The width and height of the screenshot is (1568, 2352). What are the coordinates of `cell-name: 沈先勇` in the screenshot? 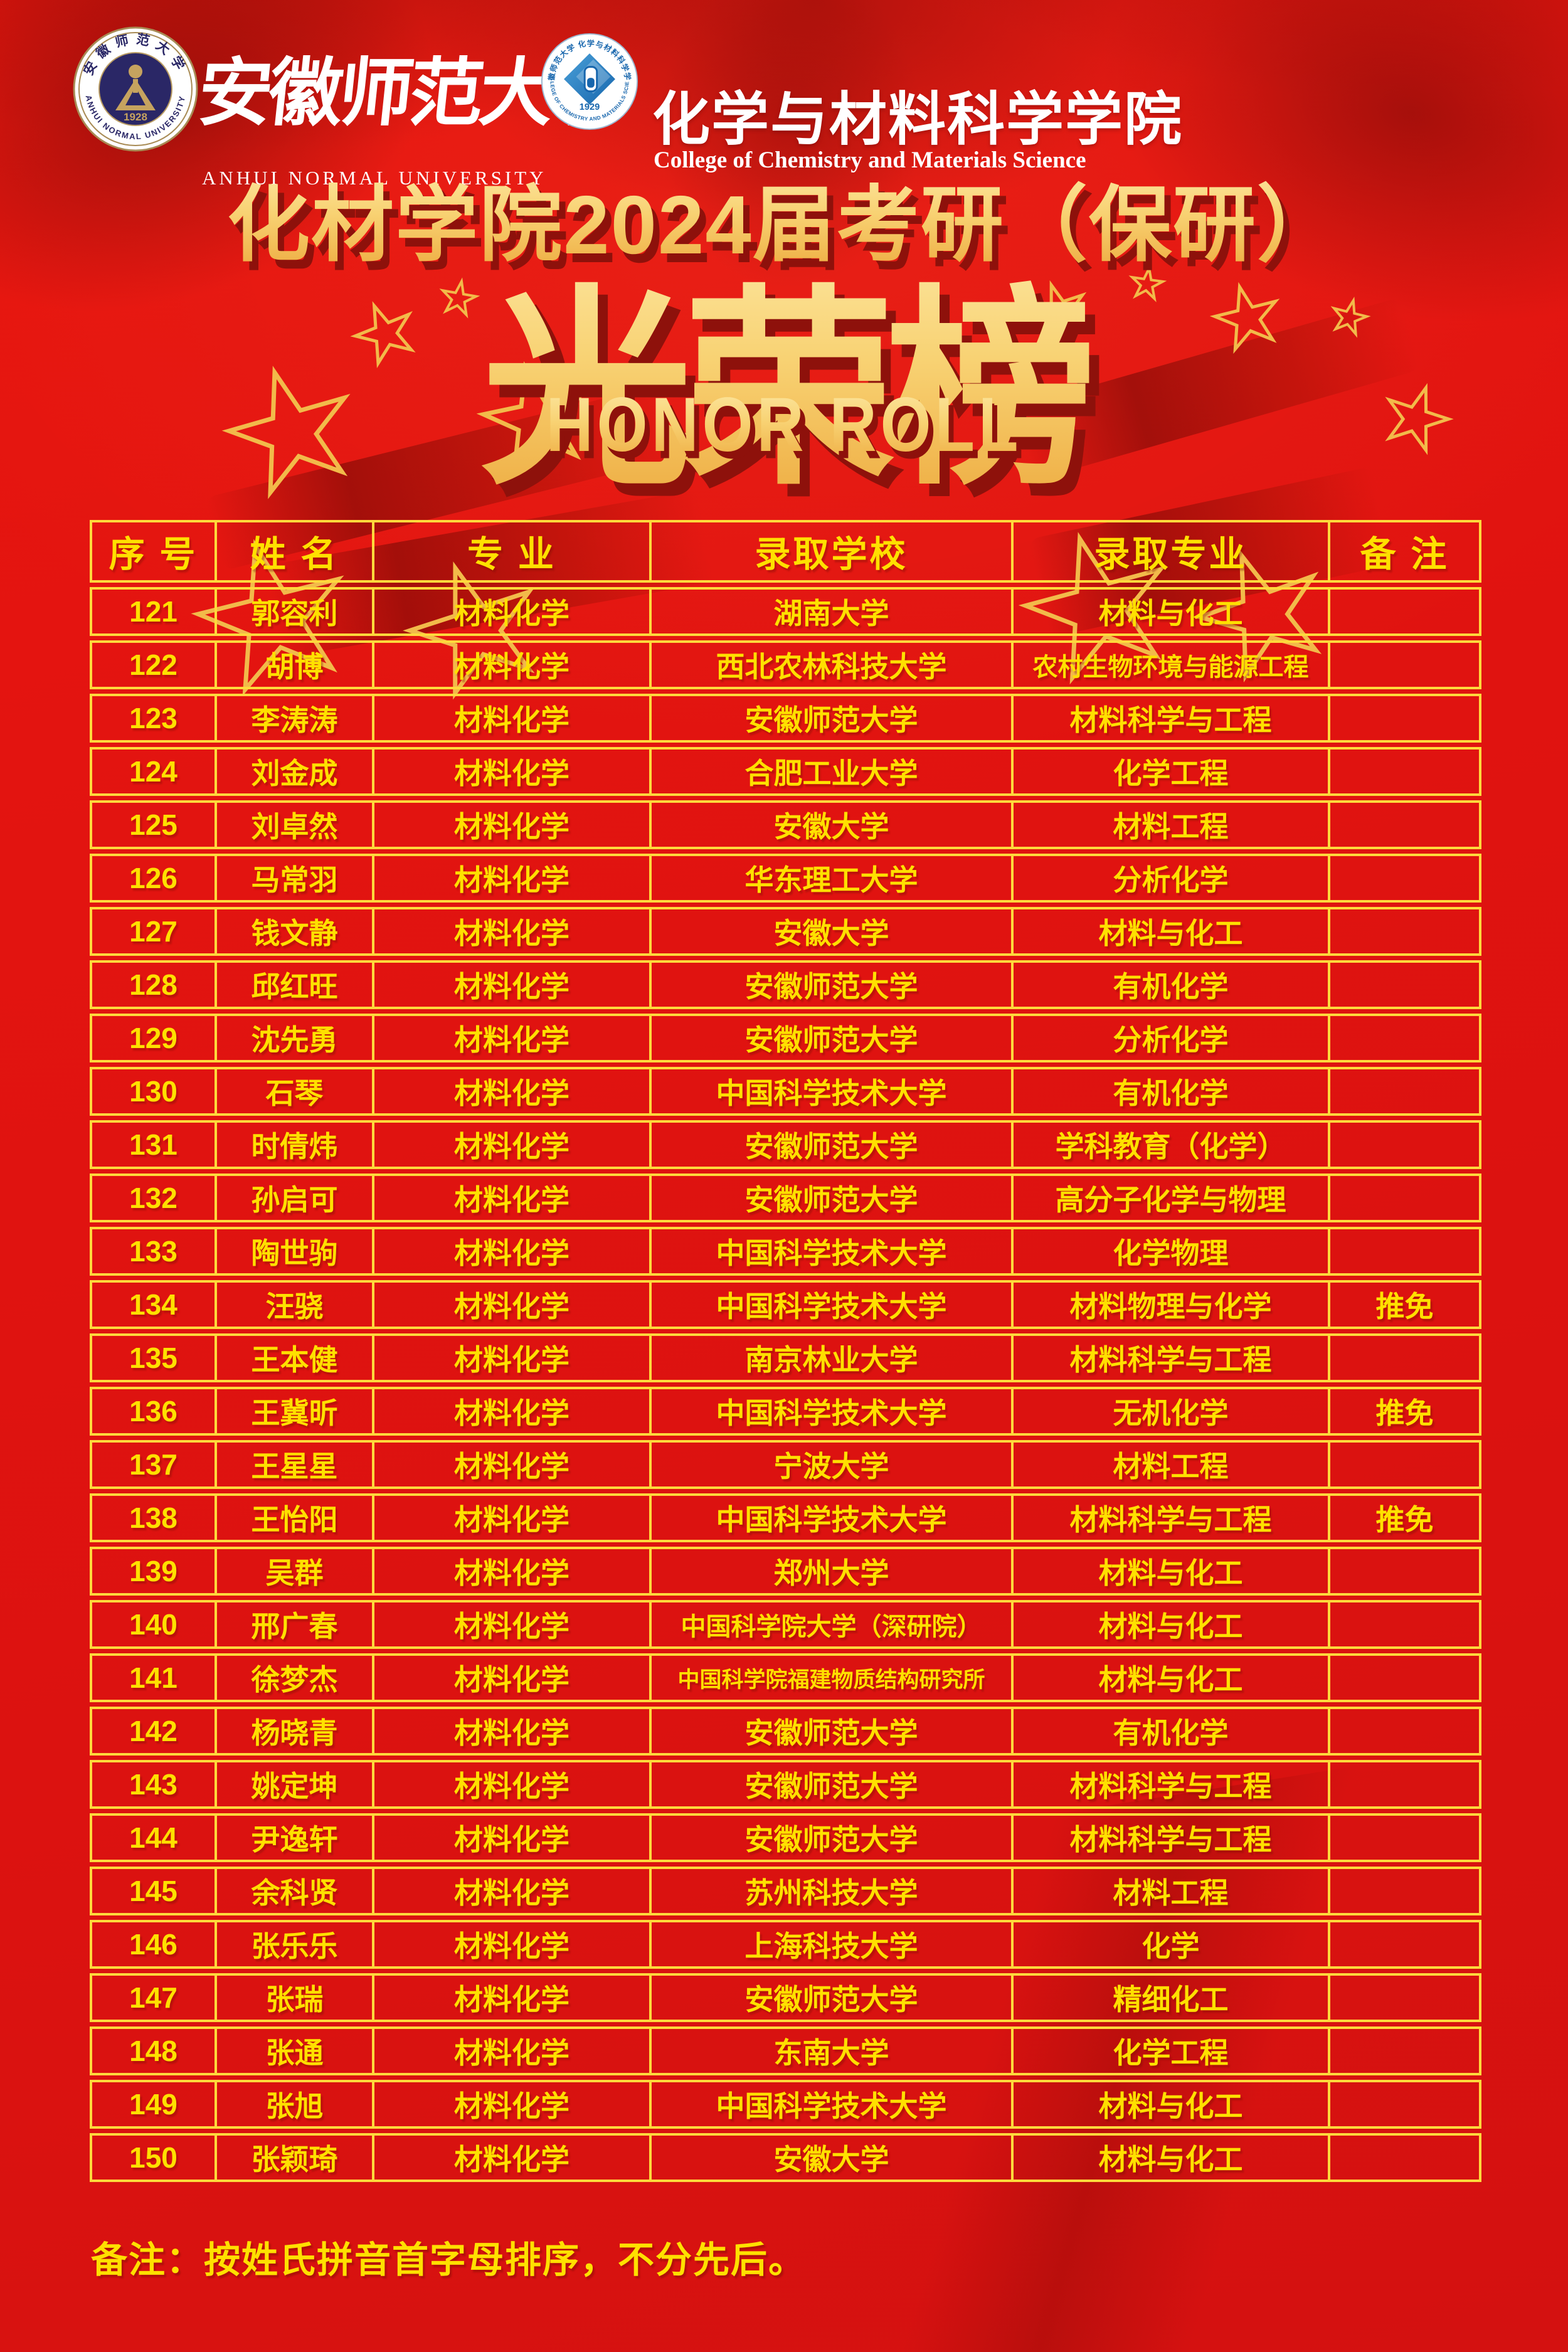 It's located at (293, 1038).